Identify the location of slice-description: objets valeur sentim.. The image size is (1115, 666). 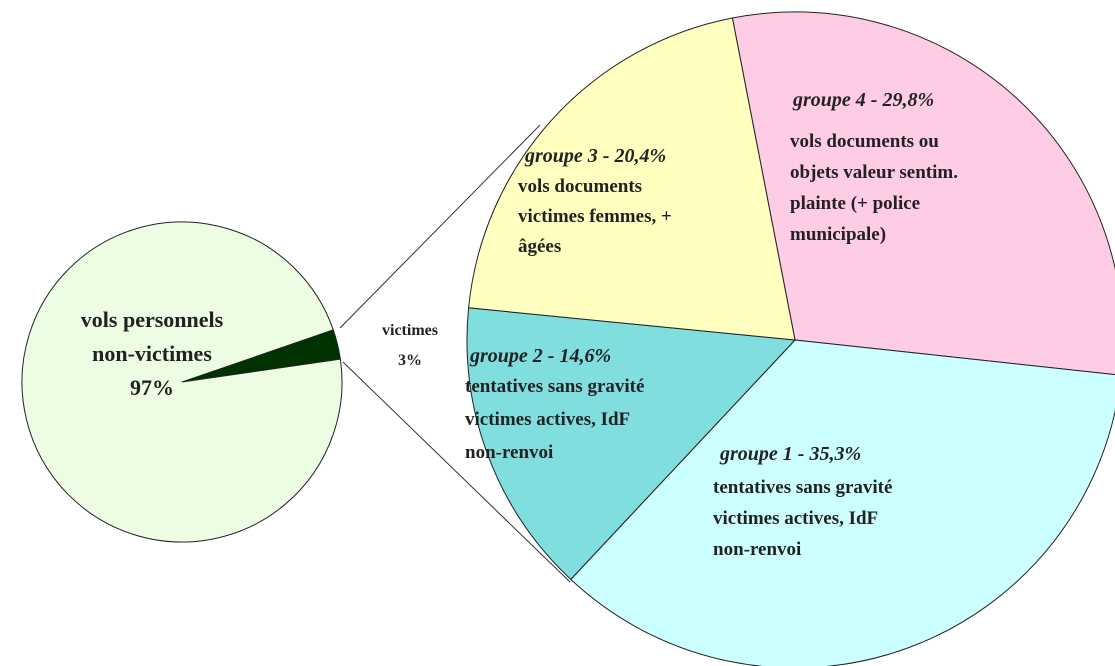
(874, 172).